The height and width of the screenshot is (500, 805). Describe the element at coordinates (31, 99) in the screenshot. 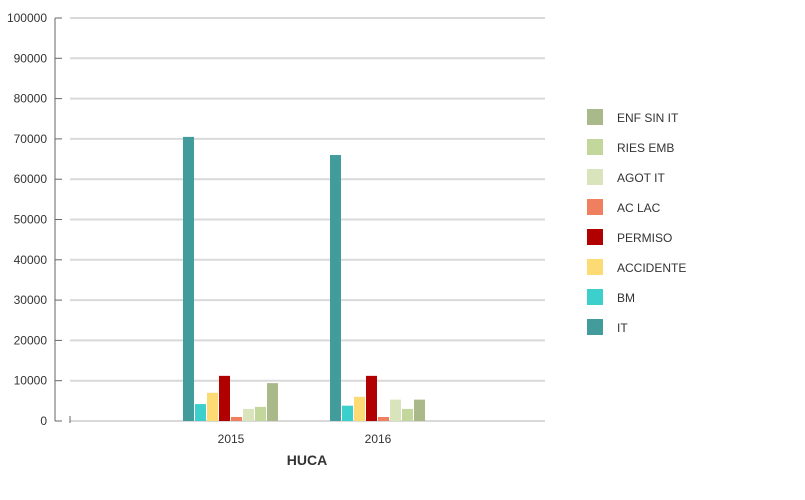

I see `y-tick-label: 80000` at that location.